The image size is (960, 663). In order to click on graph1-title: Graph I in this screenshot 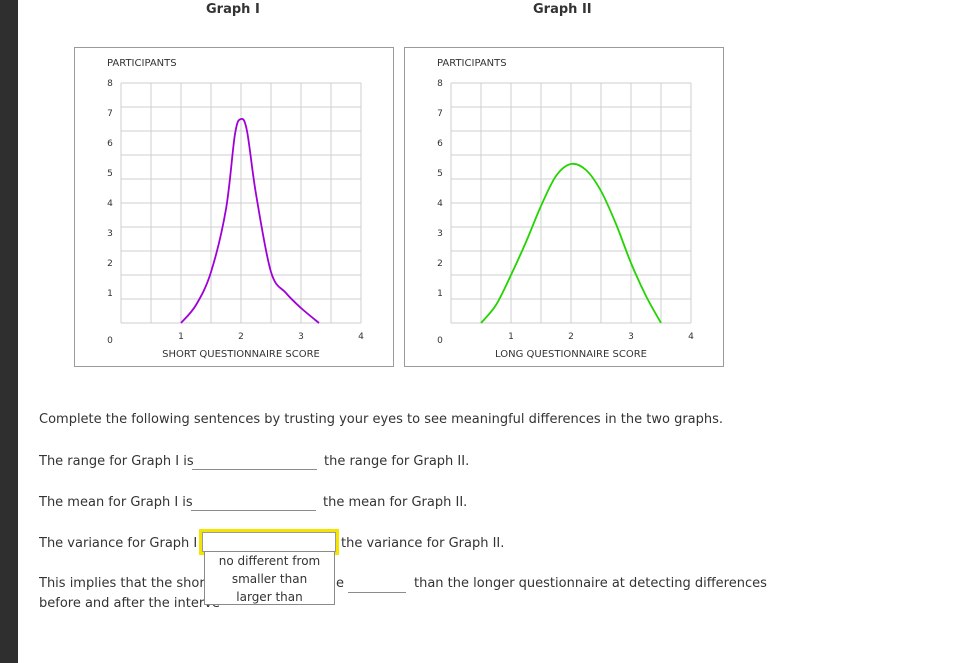, I will do `click(233, 9)`.